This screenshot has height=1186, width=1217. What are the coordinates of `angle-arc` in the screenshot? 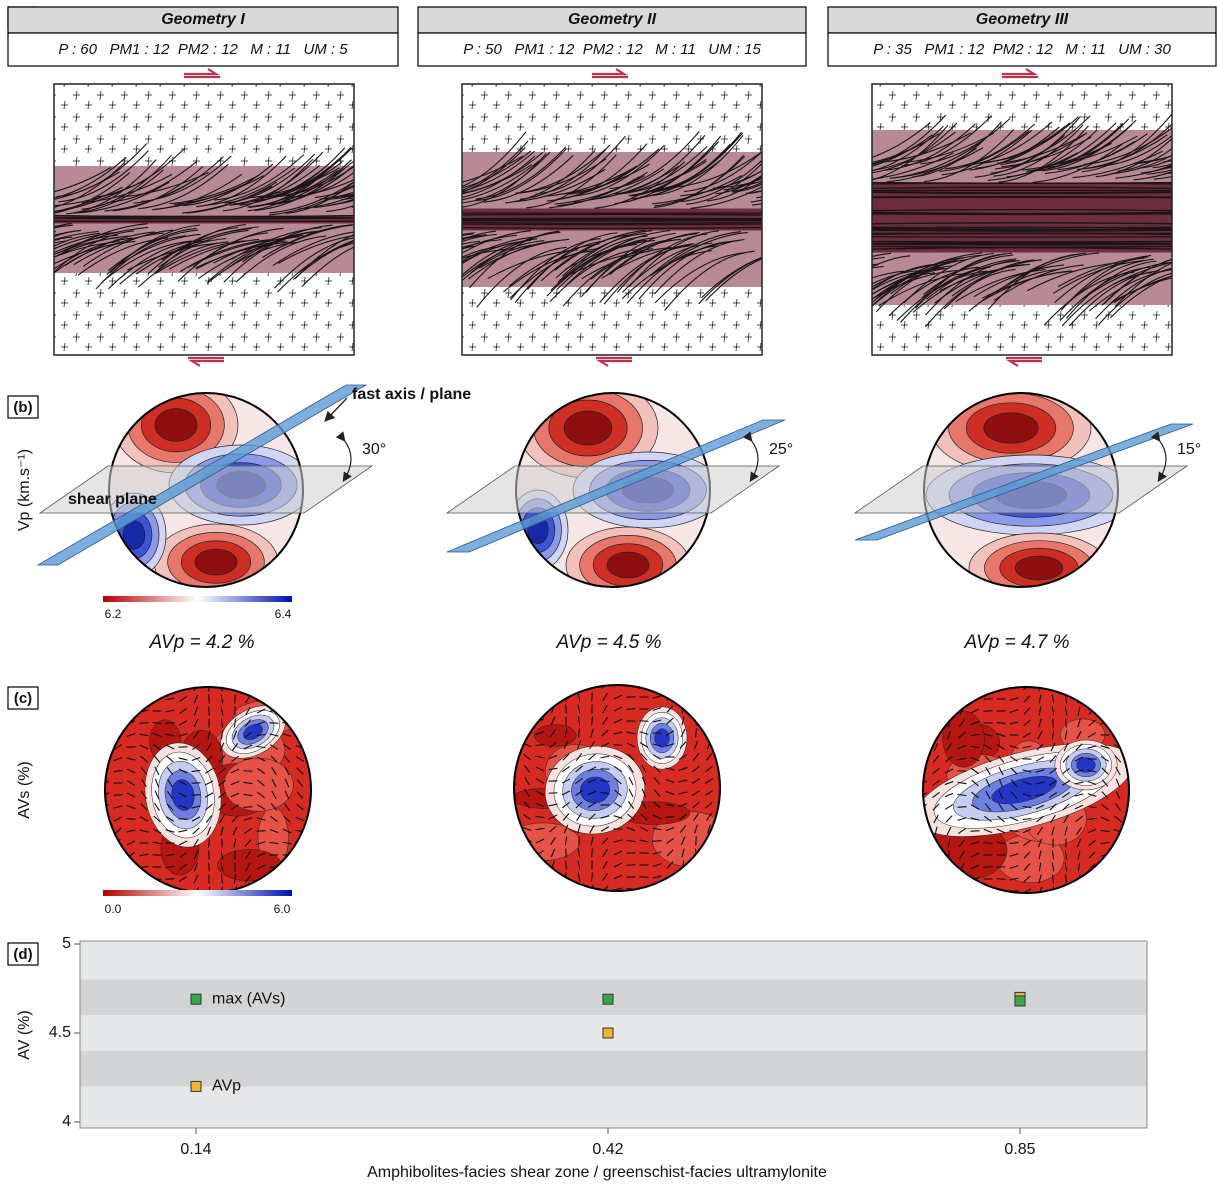 It's located at (343, 457).